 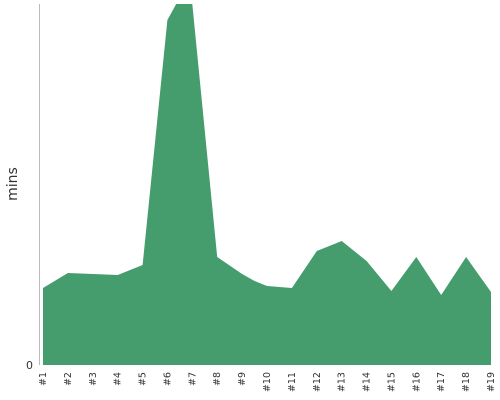 What do you see at coordinates (43, 379) in the screenshot?
I see `x-tick-label: #1` at bounding box center [43, 379].